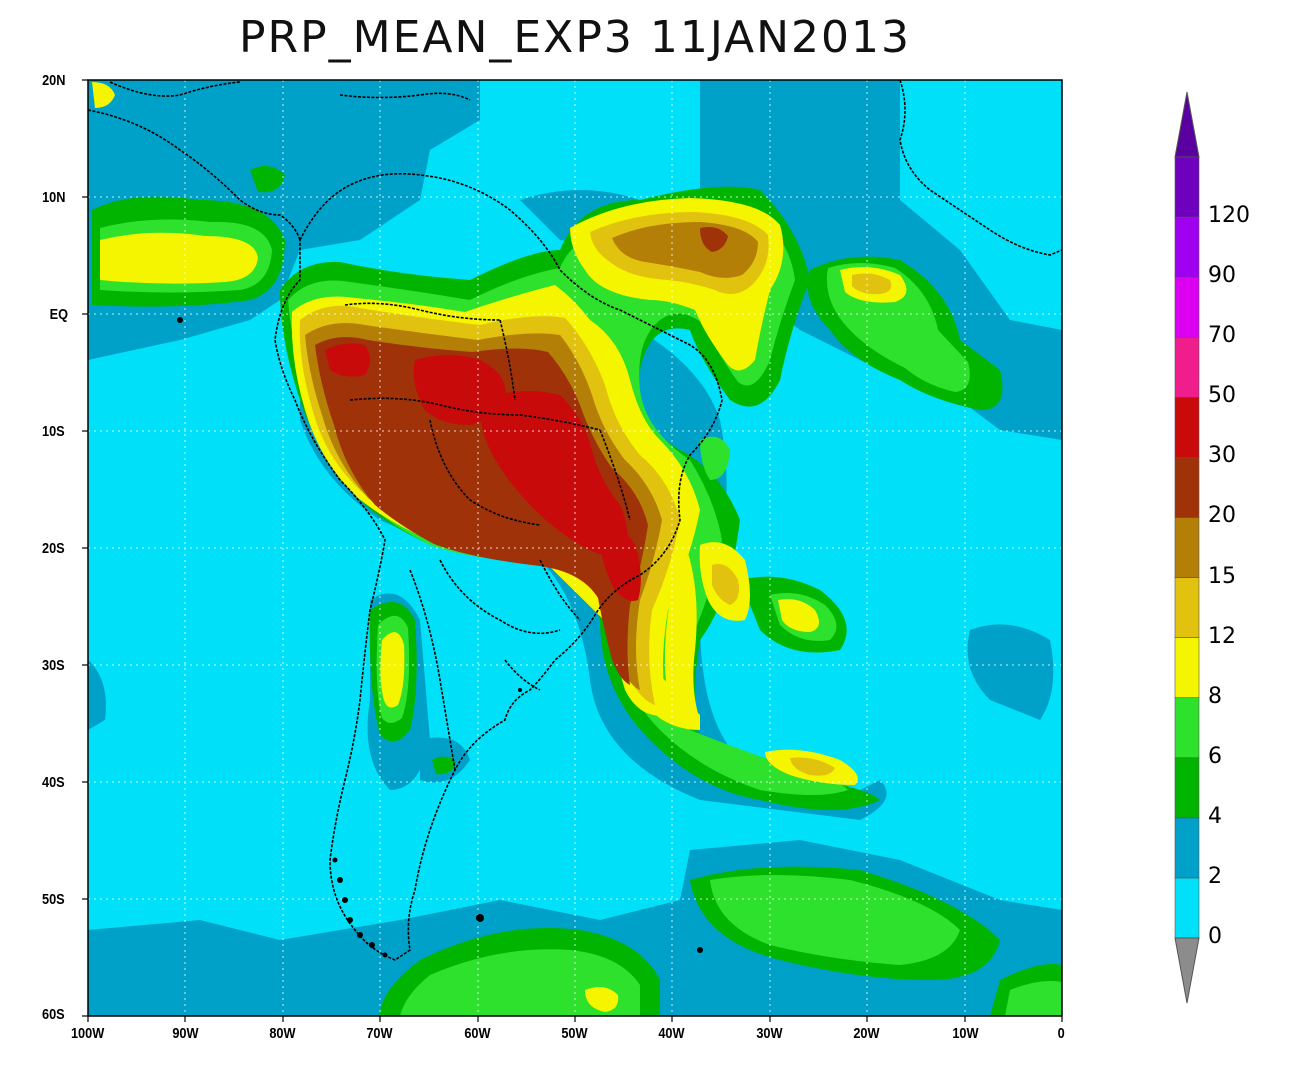 This screenshot has width=1290, height=1072. I want to click on lat-label: 30S, so click(53, 665).